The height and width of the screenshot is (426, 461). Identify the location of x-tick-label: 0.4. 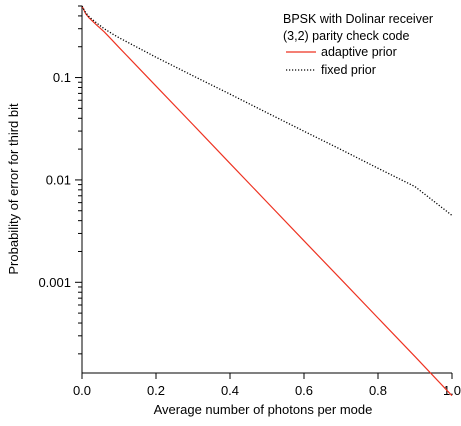
(230, 390).